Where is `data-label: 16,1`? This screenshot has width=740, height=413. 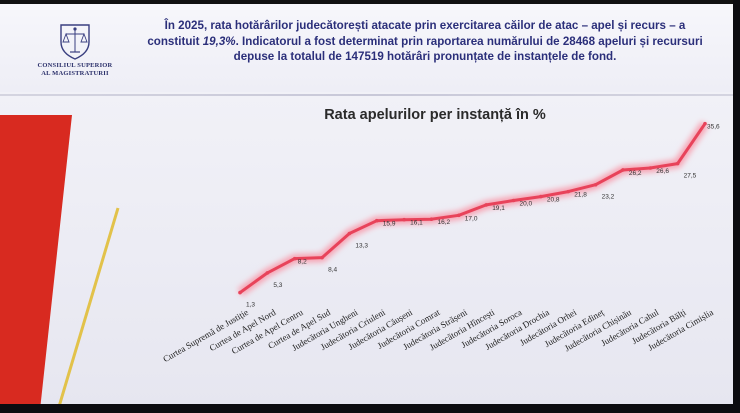
data-label: 16,1 is located at coordinates (416, 223).